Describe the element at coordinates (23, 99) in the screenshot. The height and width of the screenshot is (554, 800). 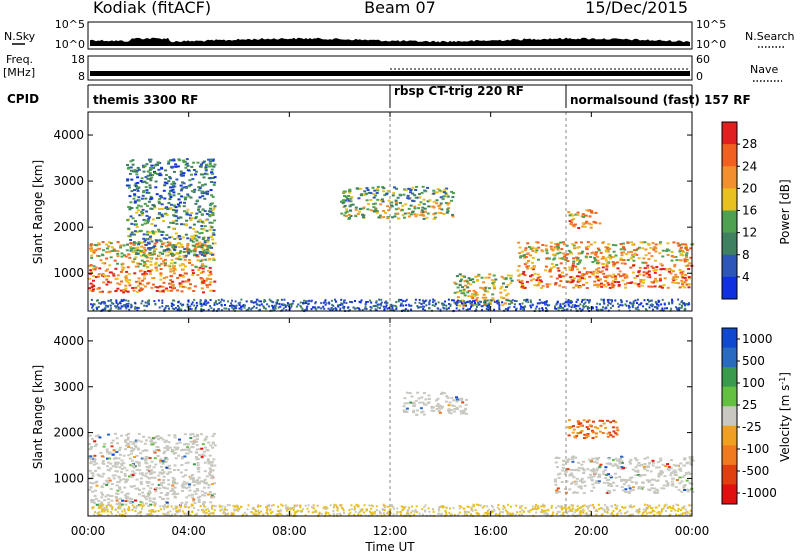
I see `cpid-label: CPID` at that location.